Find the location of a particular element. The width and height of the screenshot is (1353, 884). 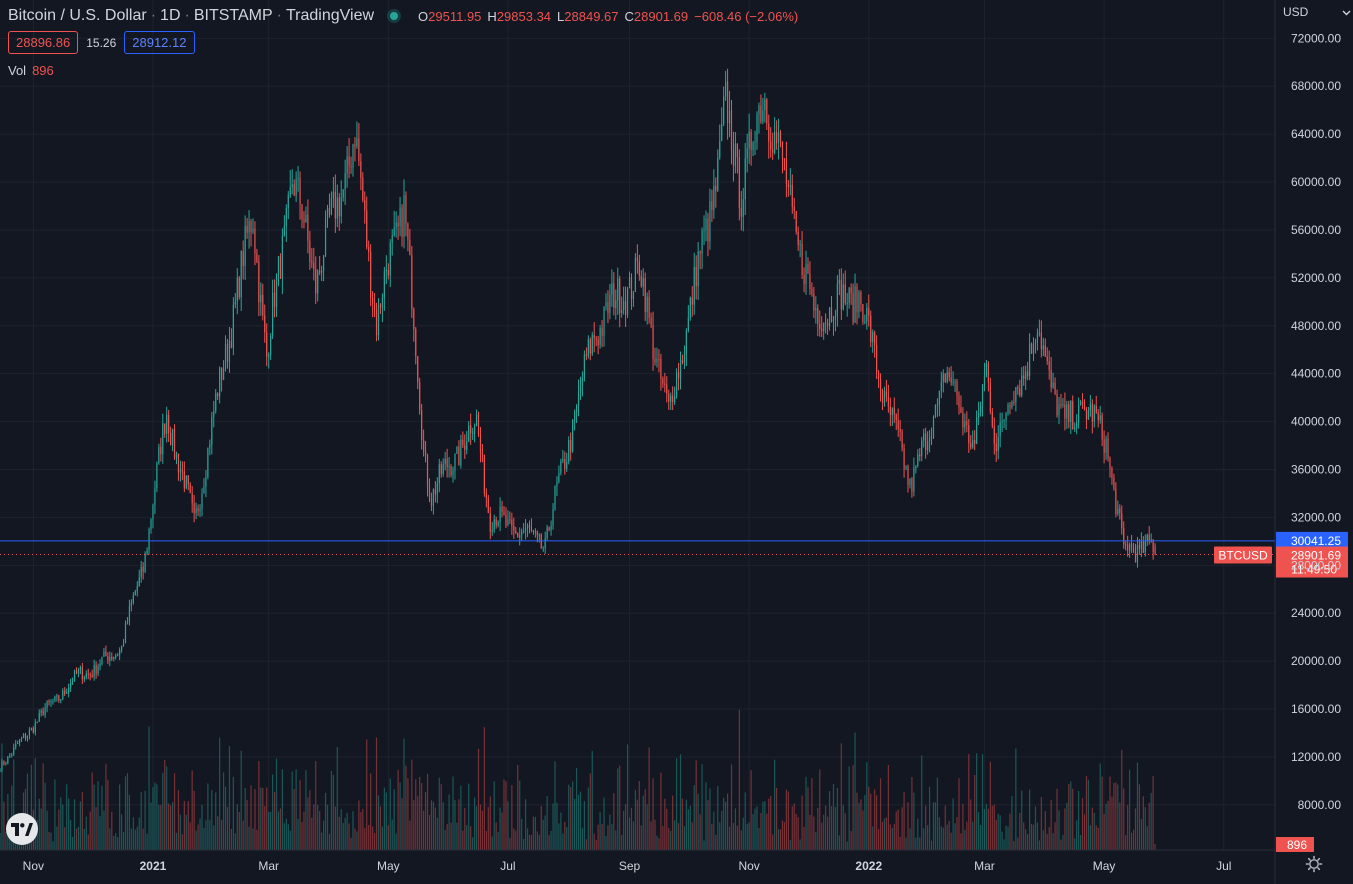

symbol-title: Bitcoin / U.S. Dollar is located at coordinates (77, 15).